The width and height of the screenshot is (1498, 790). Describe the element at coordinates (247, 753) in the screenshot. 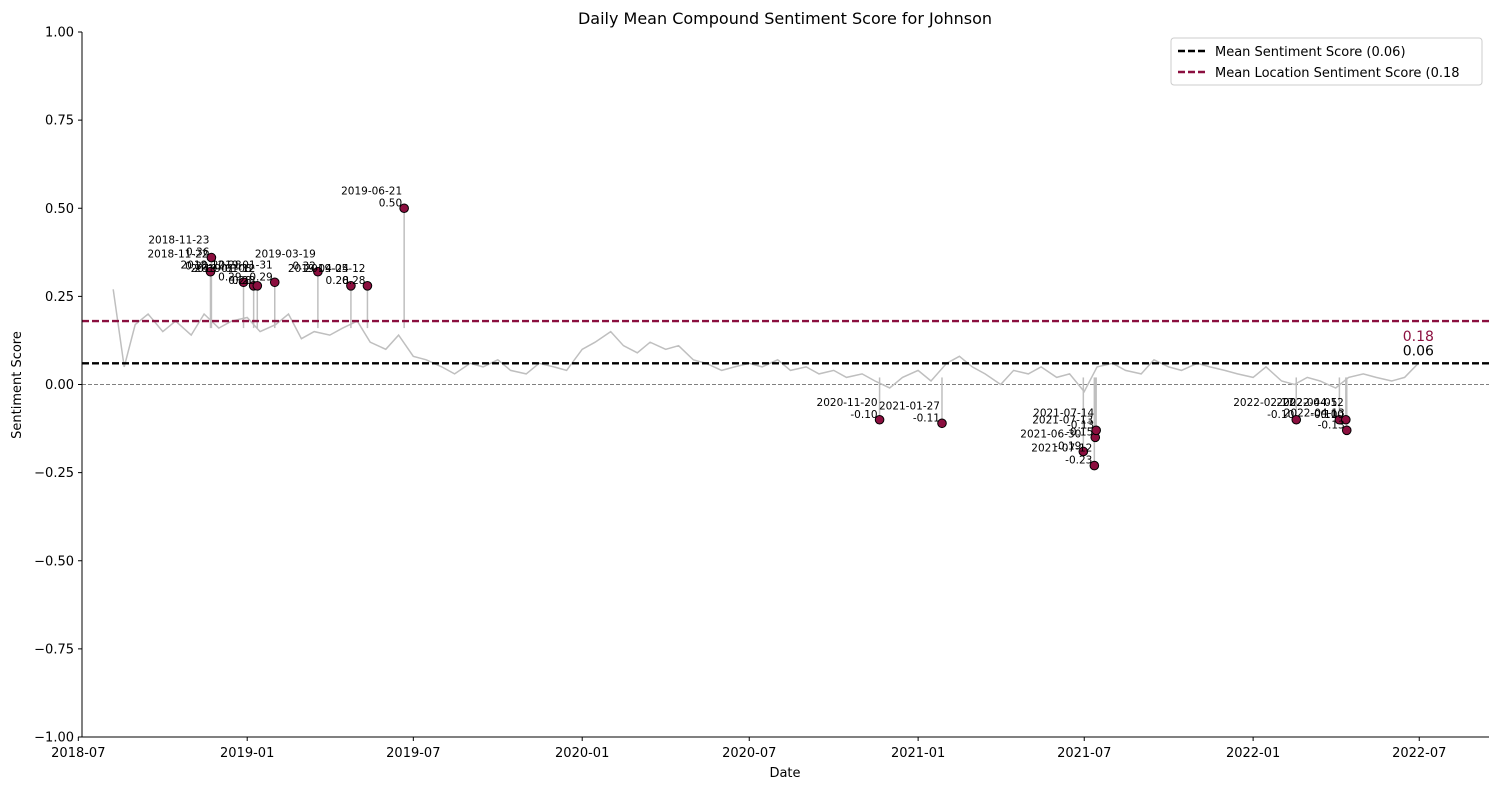

I see `x-tick-label: 2019-01` at that location.